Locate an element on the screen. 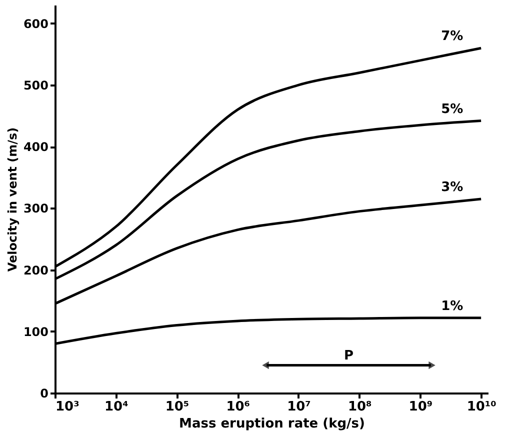 This screenshot has width=508, height=441. x-tick-label: 10⁷ is located at coordinates (299, 407).